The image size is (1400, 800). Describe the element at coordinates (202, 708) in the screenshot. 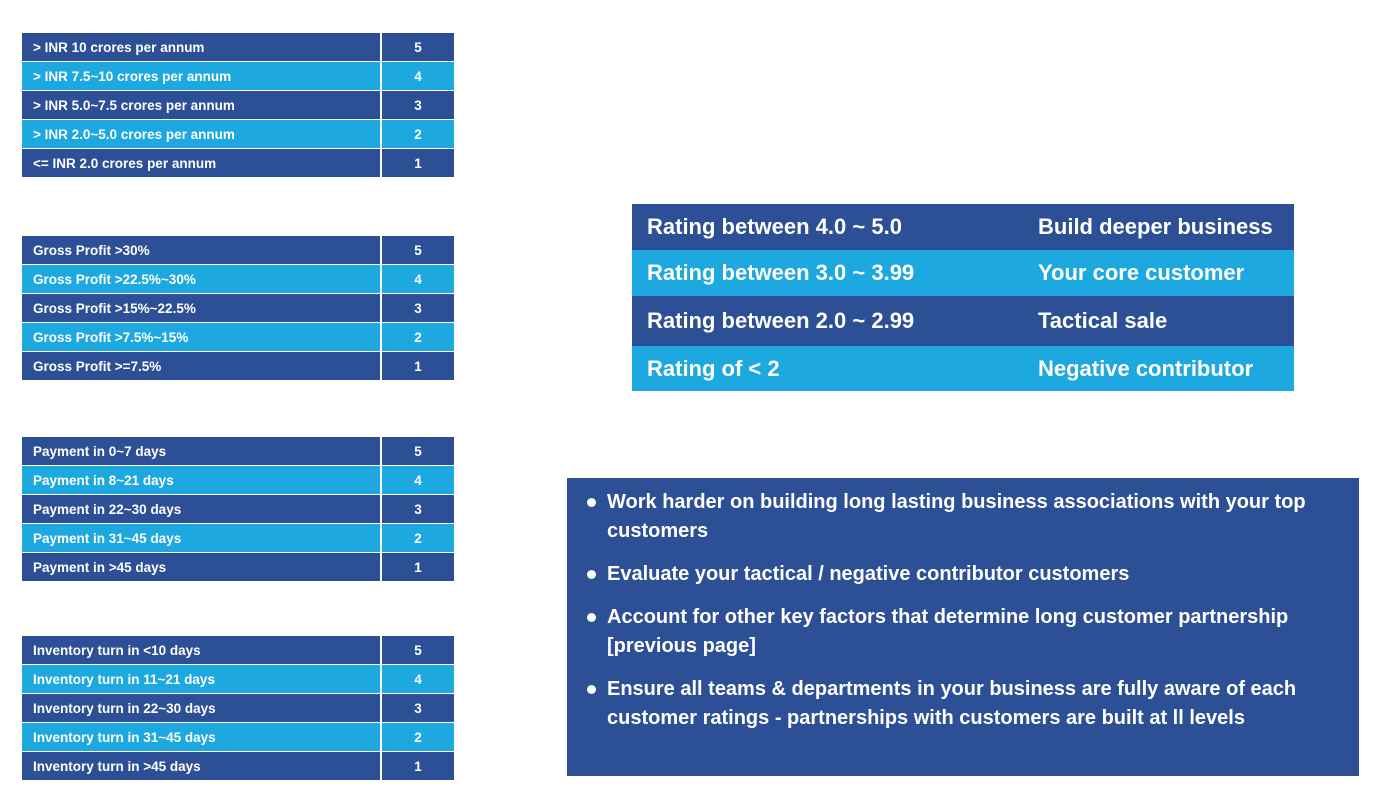

I see `criterion-cell: Inventory turn in 22~30 days` at that location.